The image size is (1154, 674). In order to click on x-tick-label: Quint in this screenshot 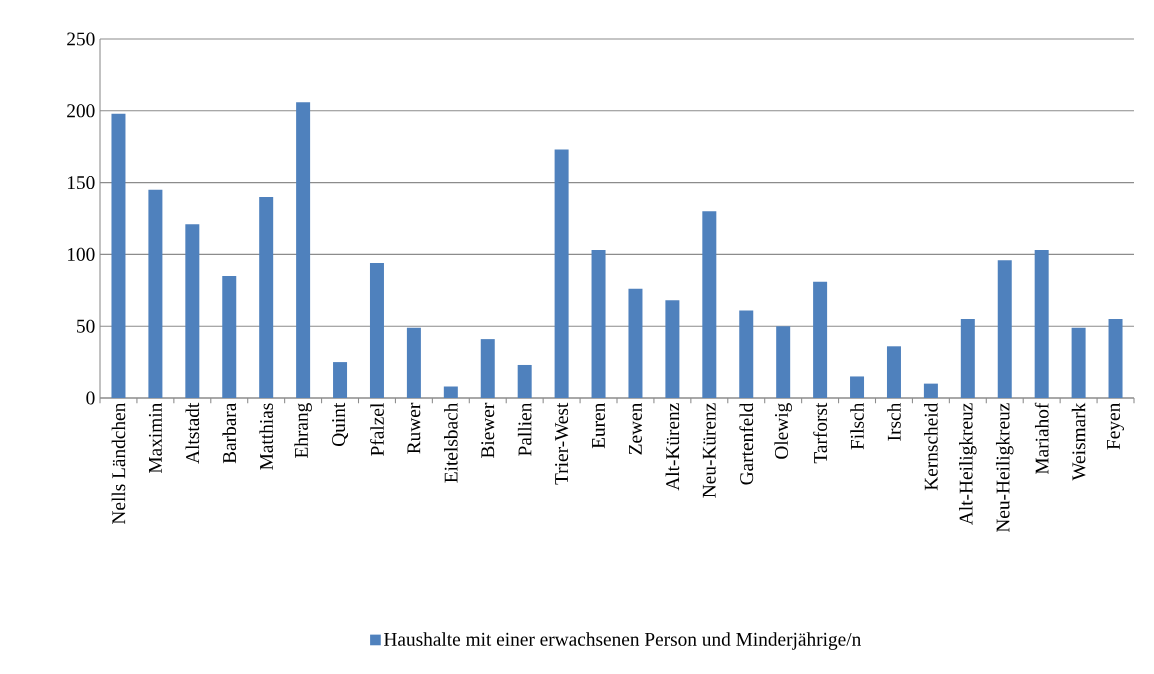, I will do `click(340, 424)`.